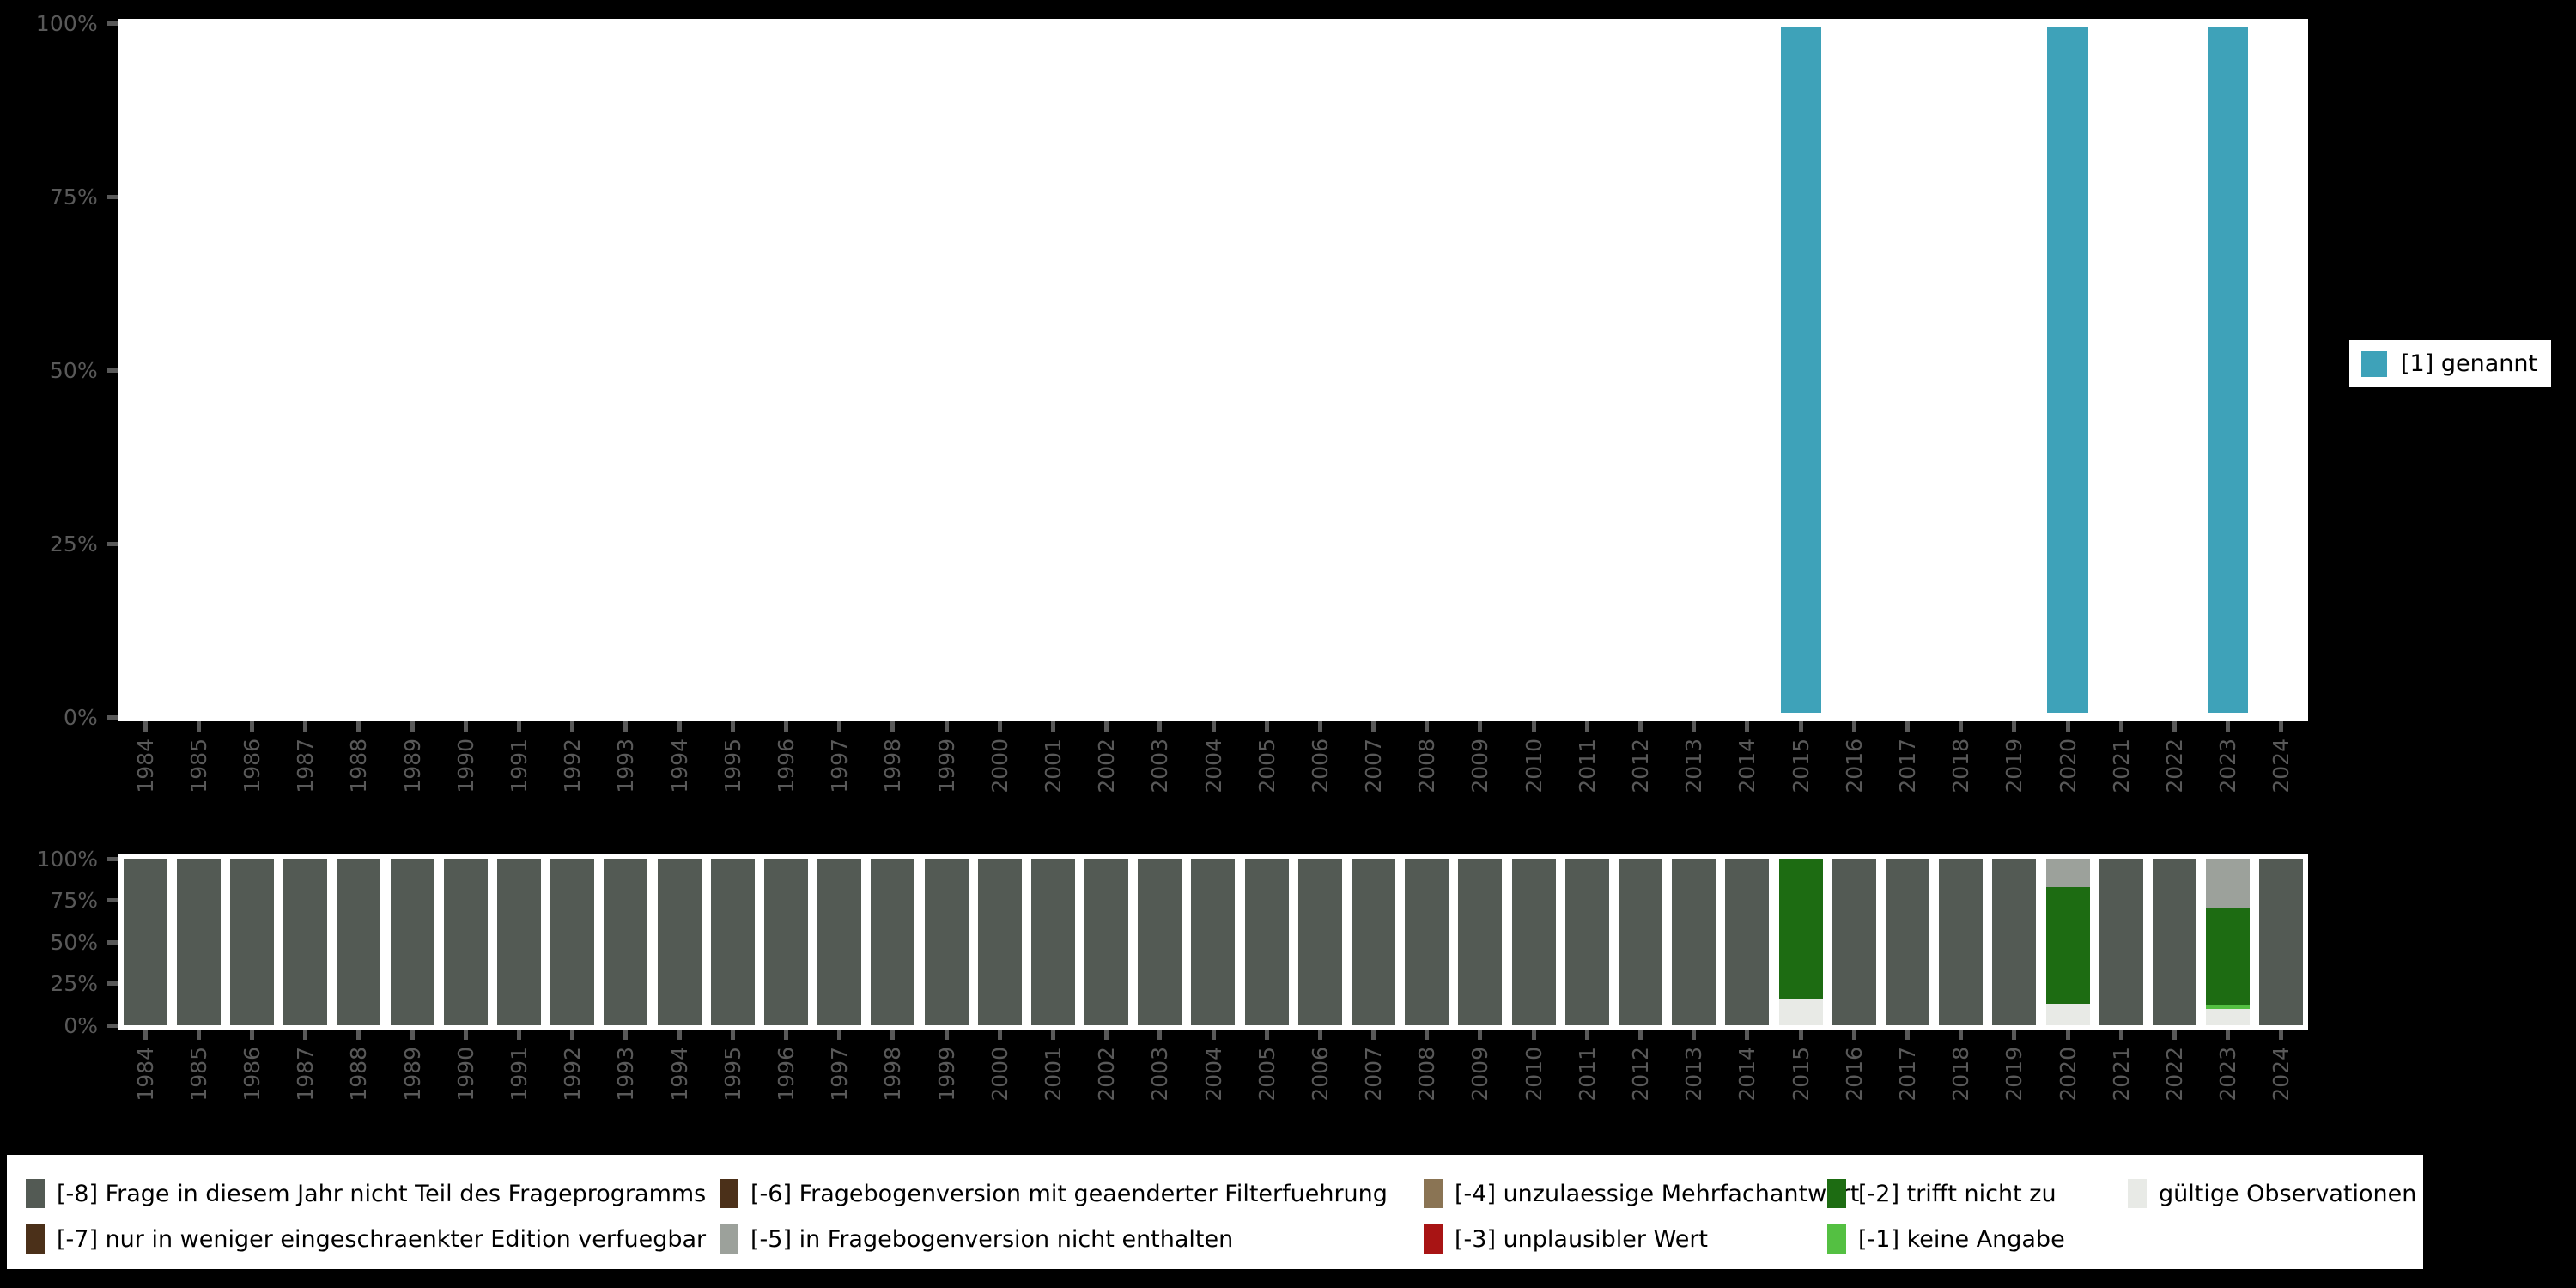 The image size is (2576, 1288). What do you see at coordinates (946, 757) in the screenshot?
I see `upper-x-tick: 1999` at bounding box center [946, 757].